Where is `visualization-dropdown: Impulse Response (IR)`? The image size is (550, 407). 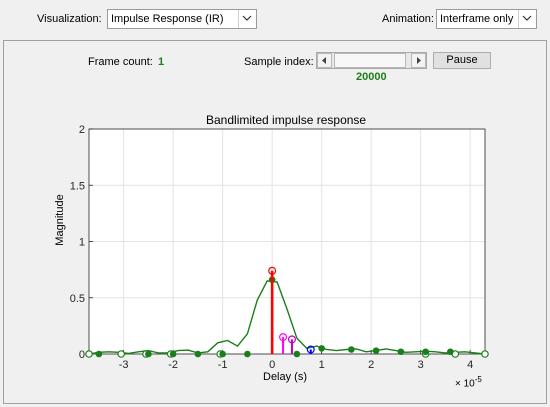
visualization-dropdown: Impulse Response (IR) is located at coordinates (182, 19).